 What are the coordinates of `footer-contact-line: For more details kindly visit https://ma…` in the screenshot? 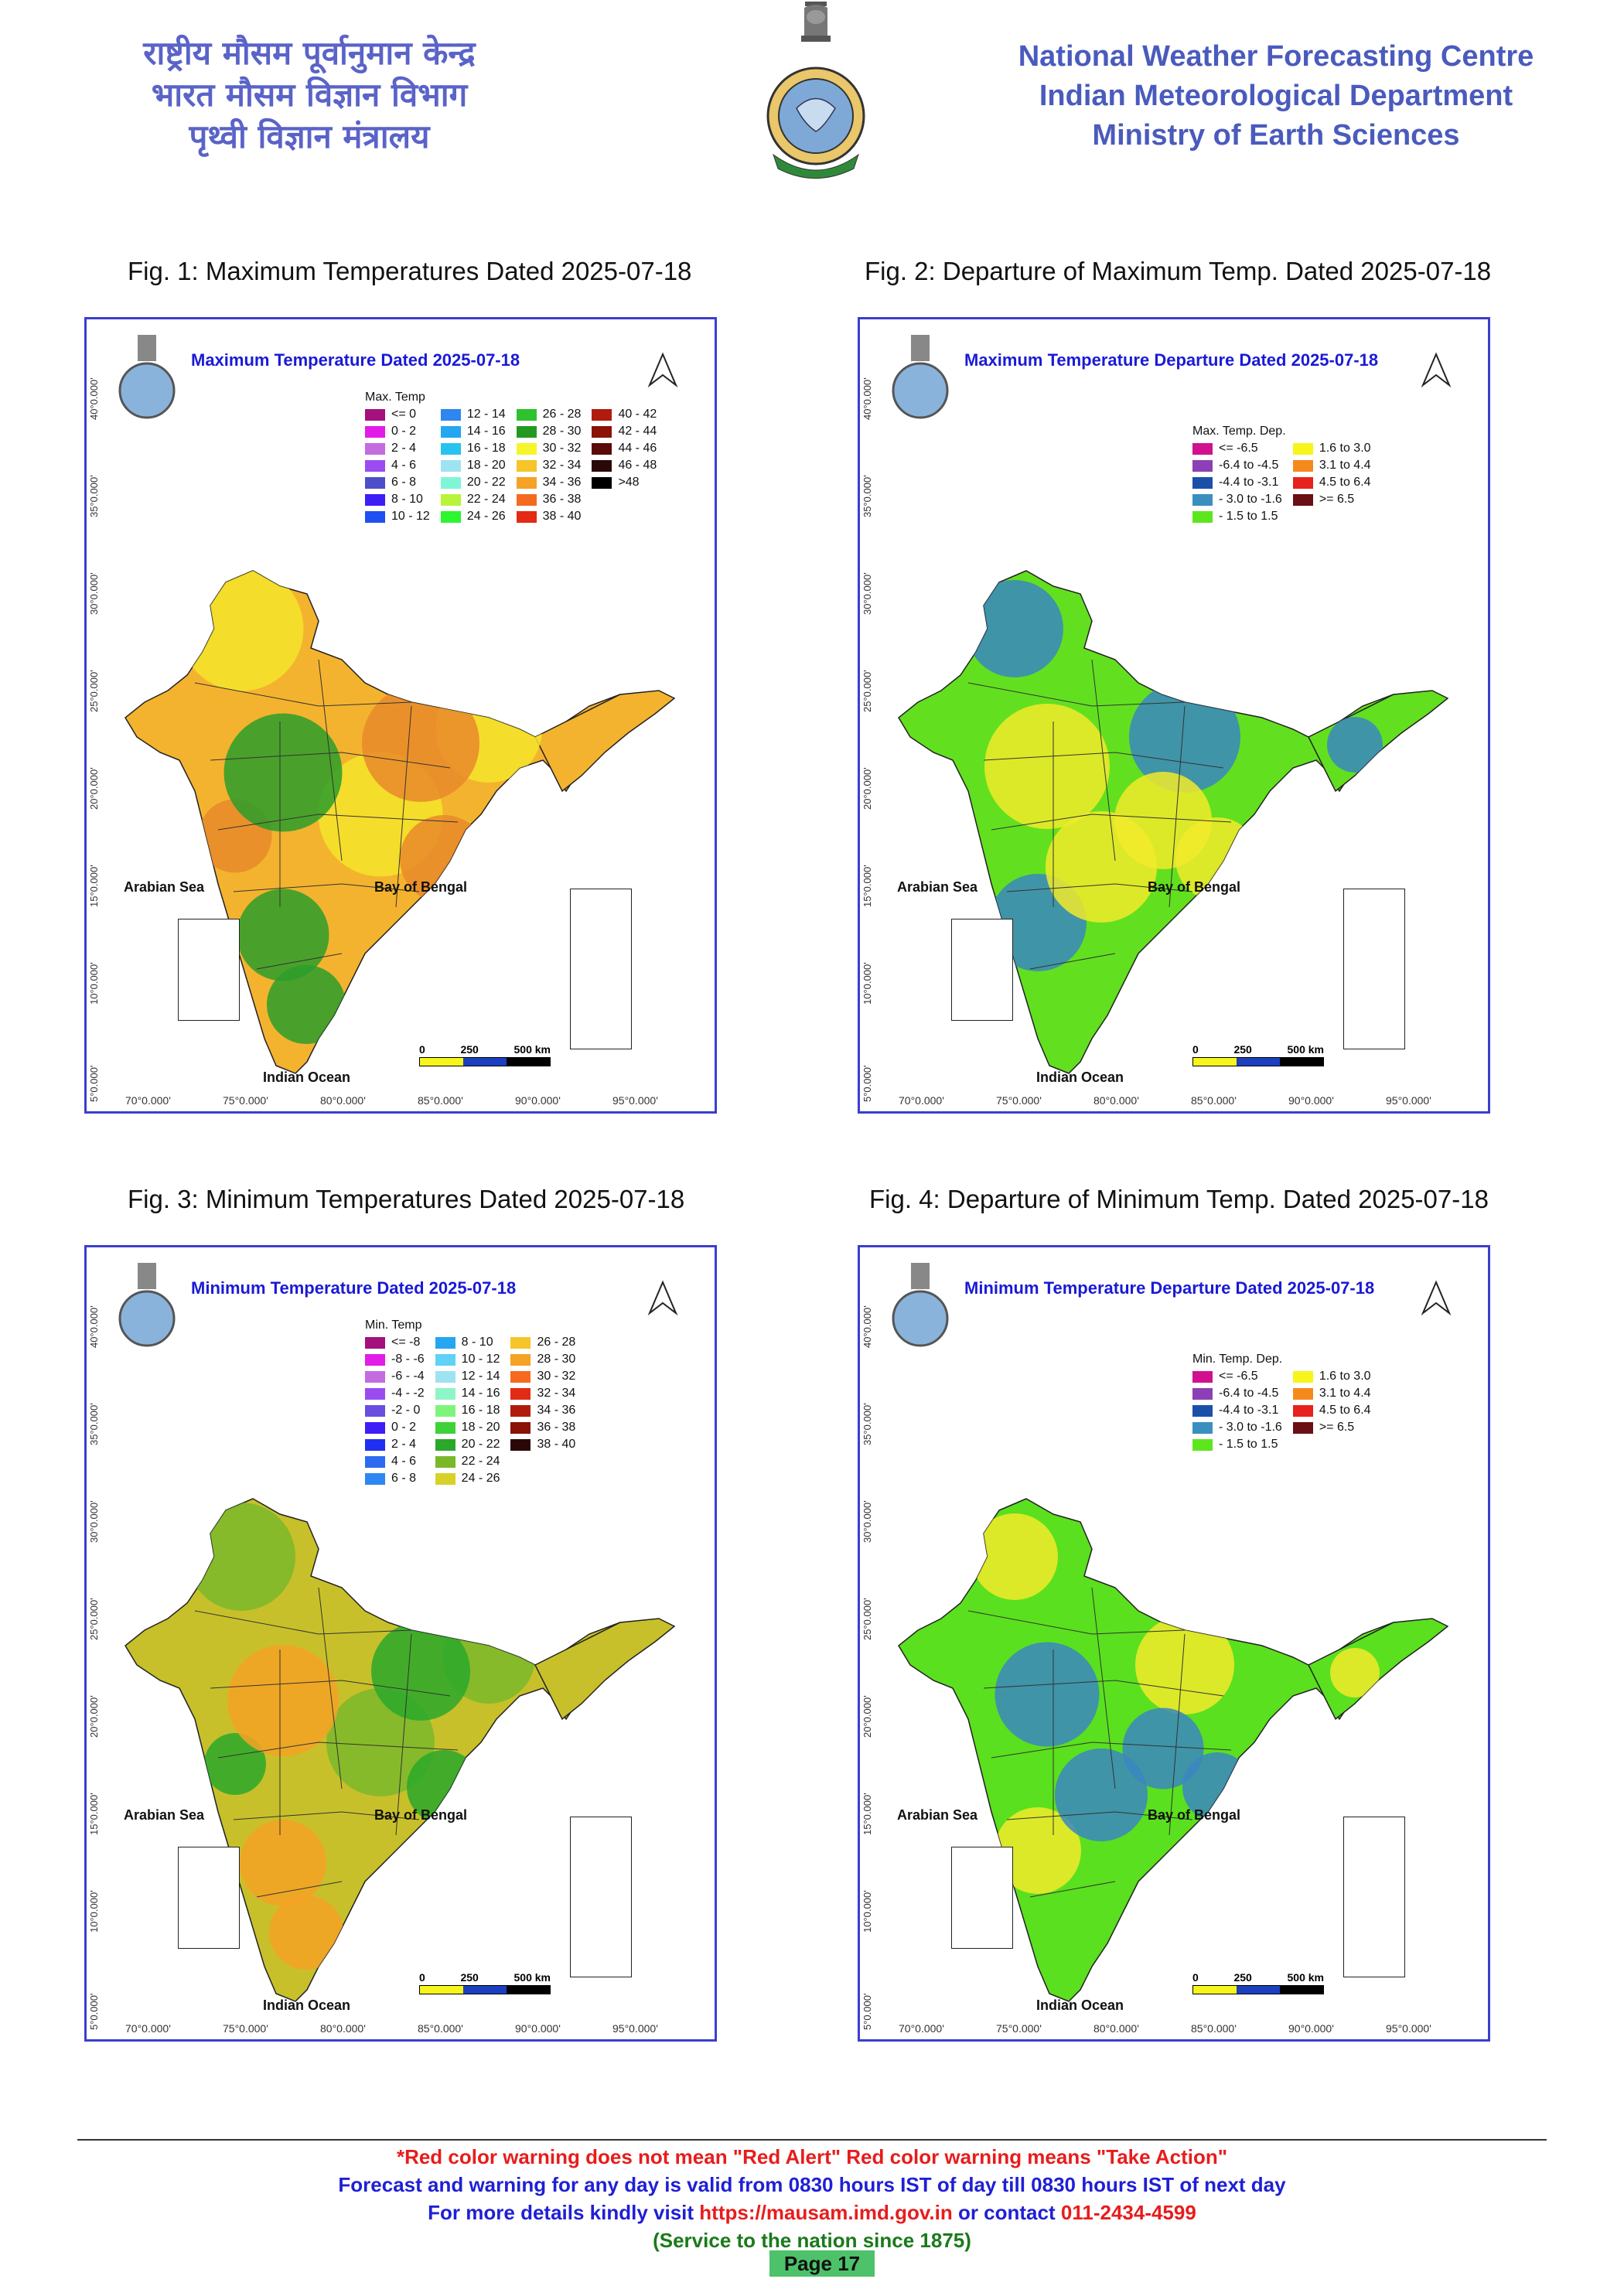 It's located at (812, 2213).